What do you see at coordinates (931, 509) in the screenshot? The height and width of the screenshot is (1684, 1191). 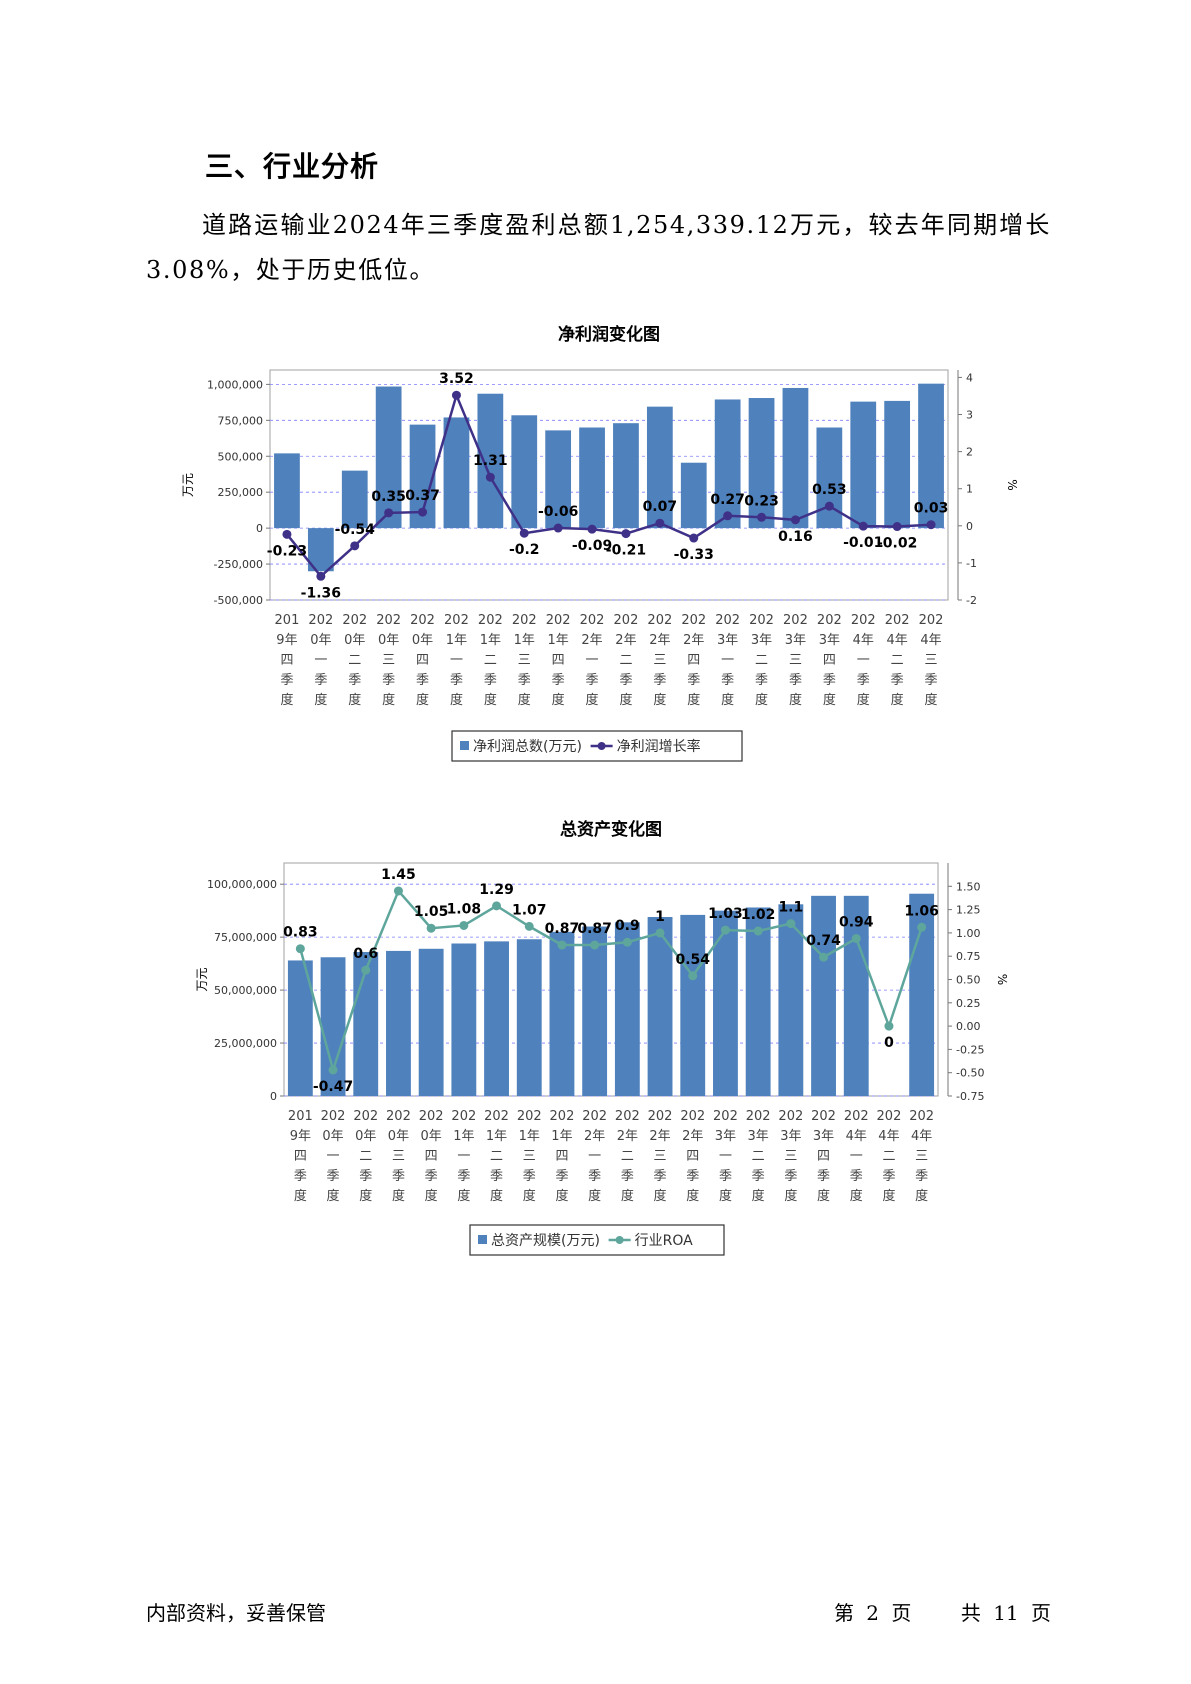 I see `data-label: 0.03` at bounding box center [931, 509].